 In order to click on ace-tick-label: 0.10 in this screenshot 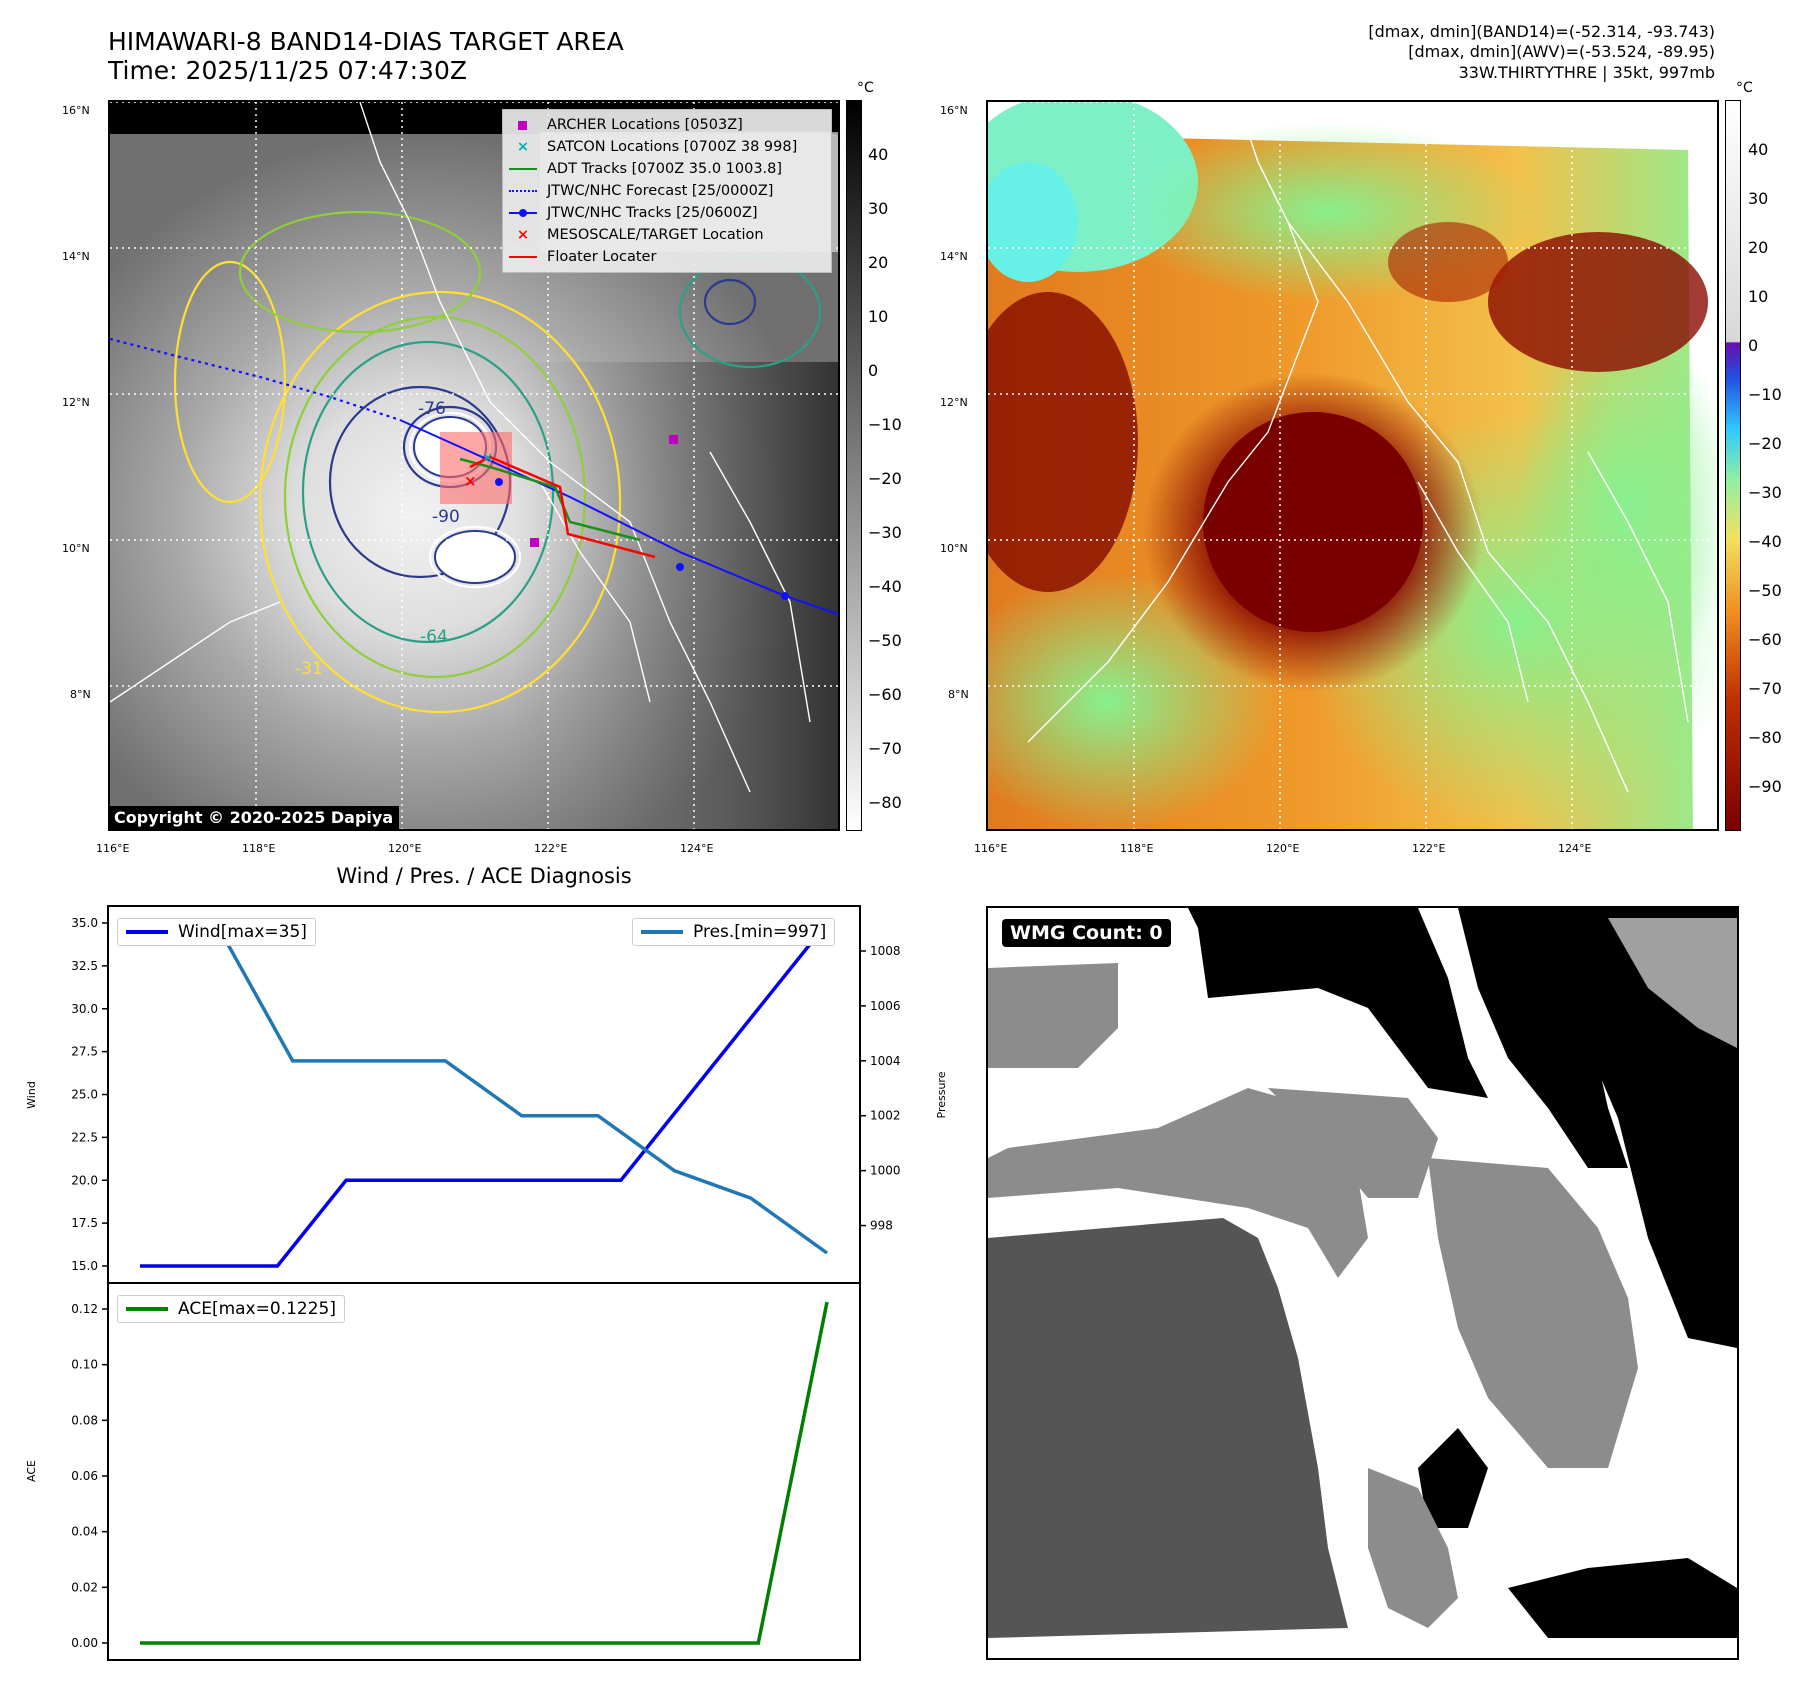, I will do `click(84, 1365)`.